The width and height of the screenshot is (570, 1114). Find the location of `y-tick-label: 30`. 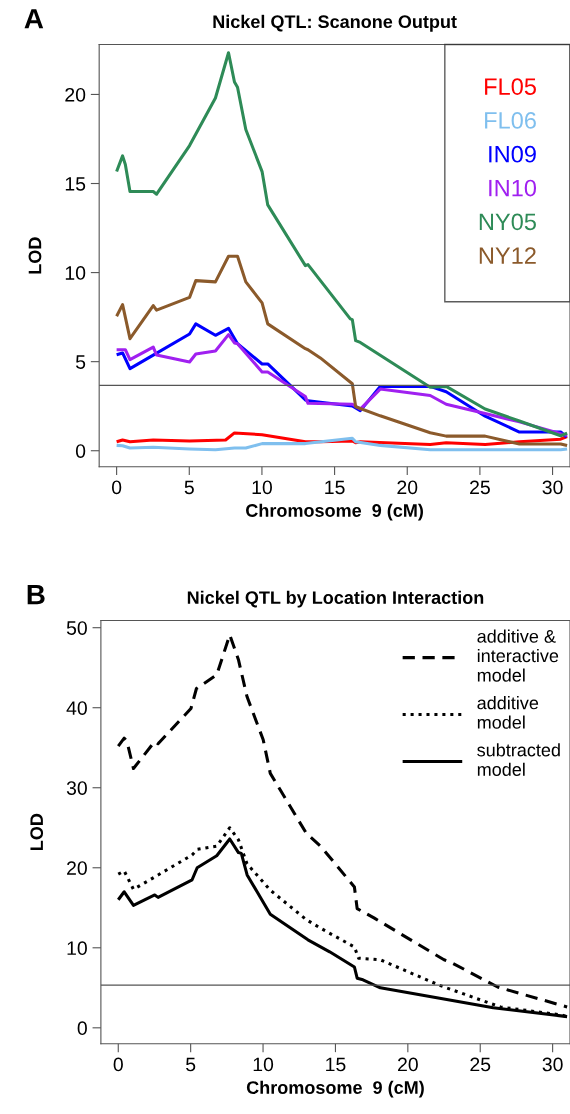

y-tick-label: 30 is located at coordinates (76, 788).